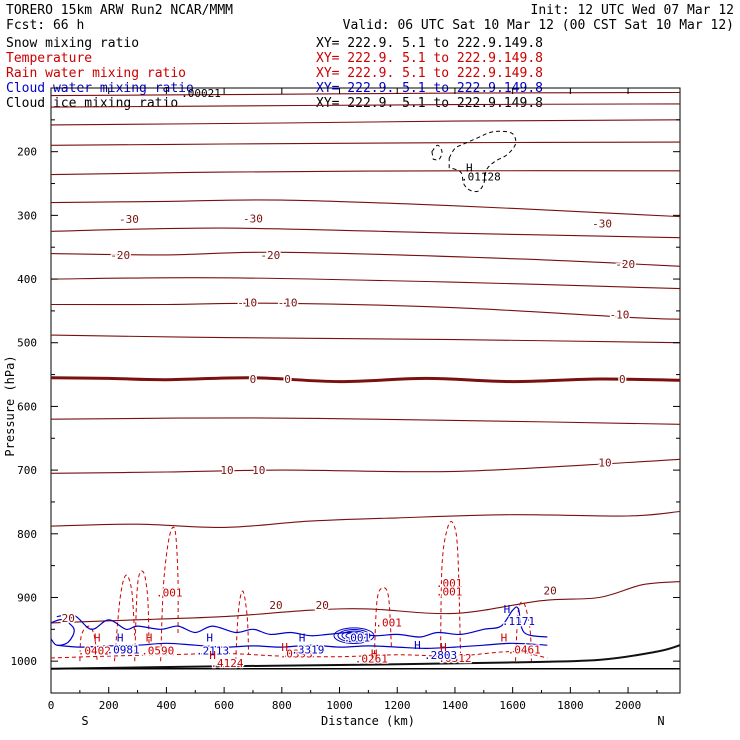  Describe the element at coordinates (440, 655) in the screenshot. I see `cloud-water-label-4: .2803` at that location.